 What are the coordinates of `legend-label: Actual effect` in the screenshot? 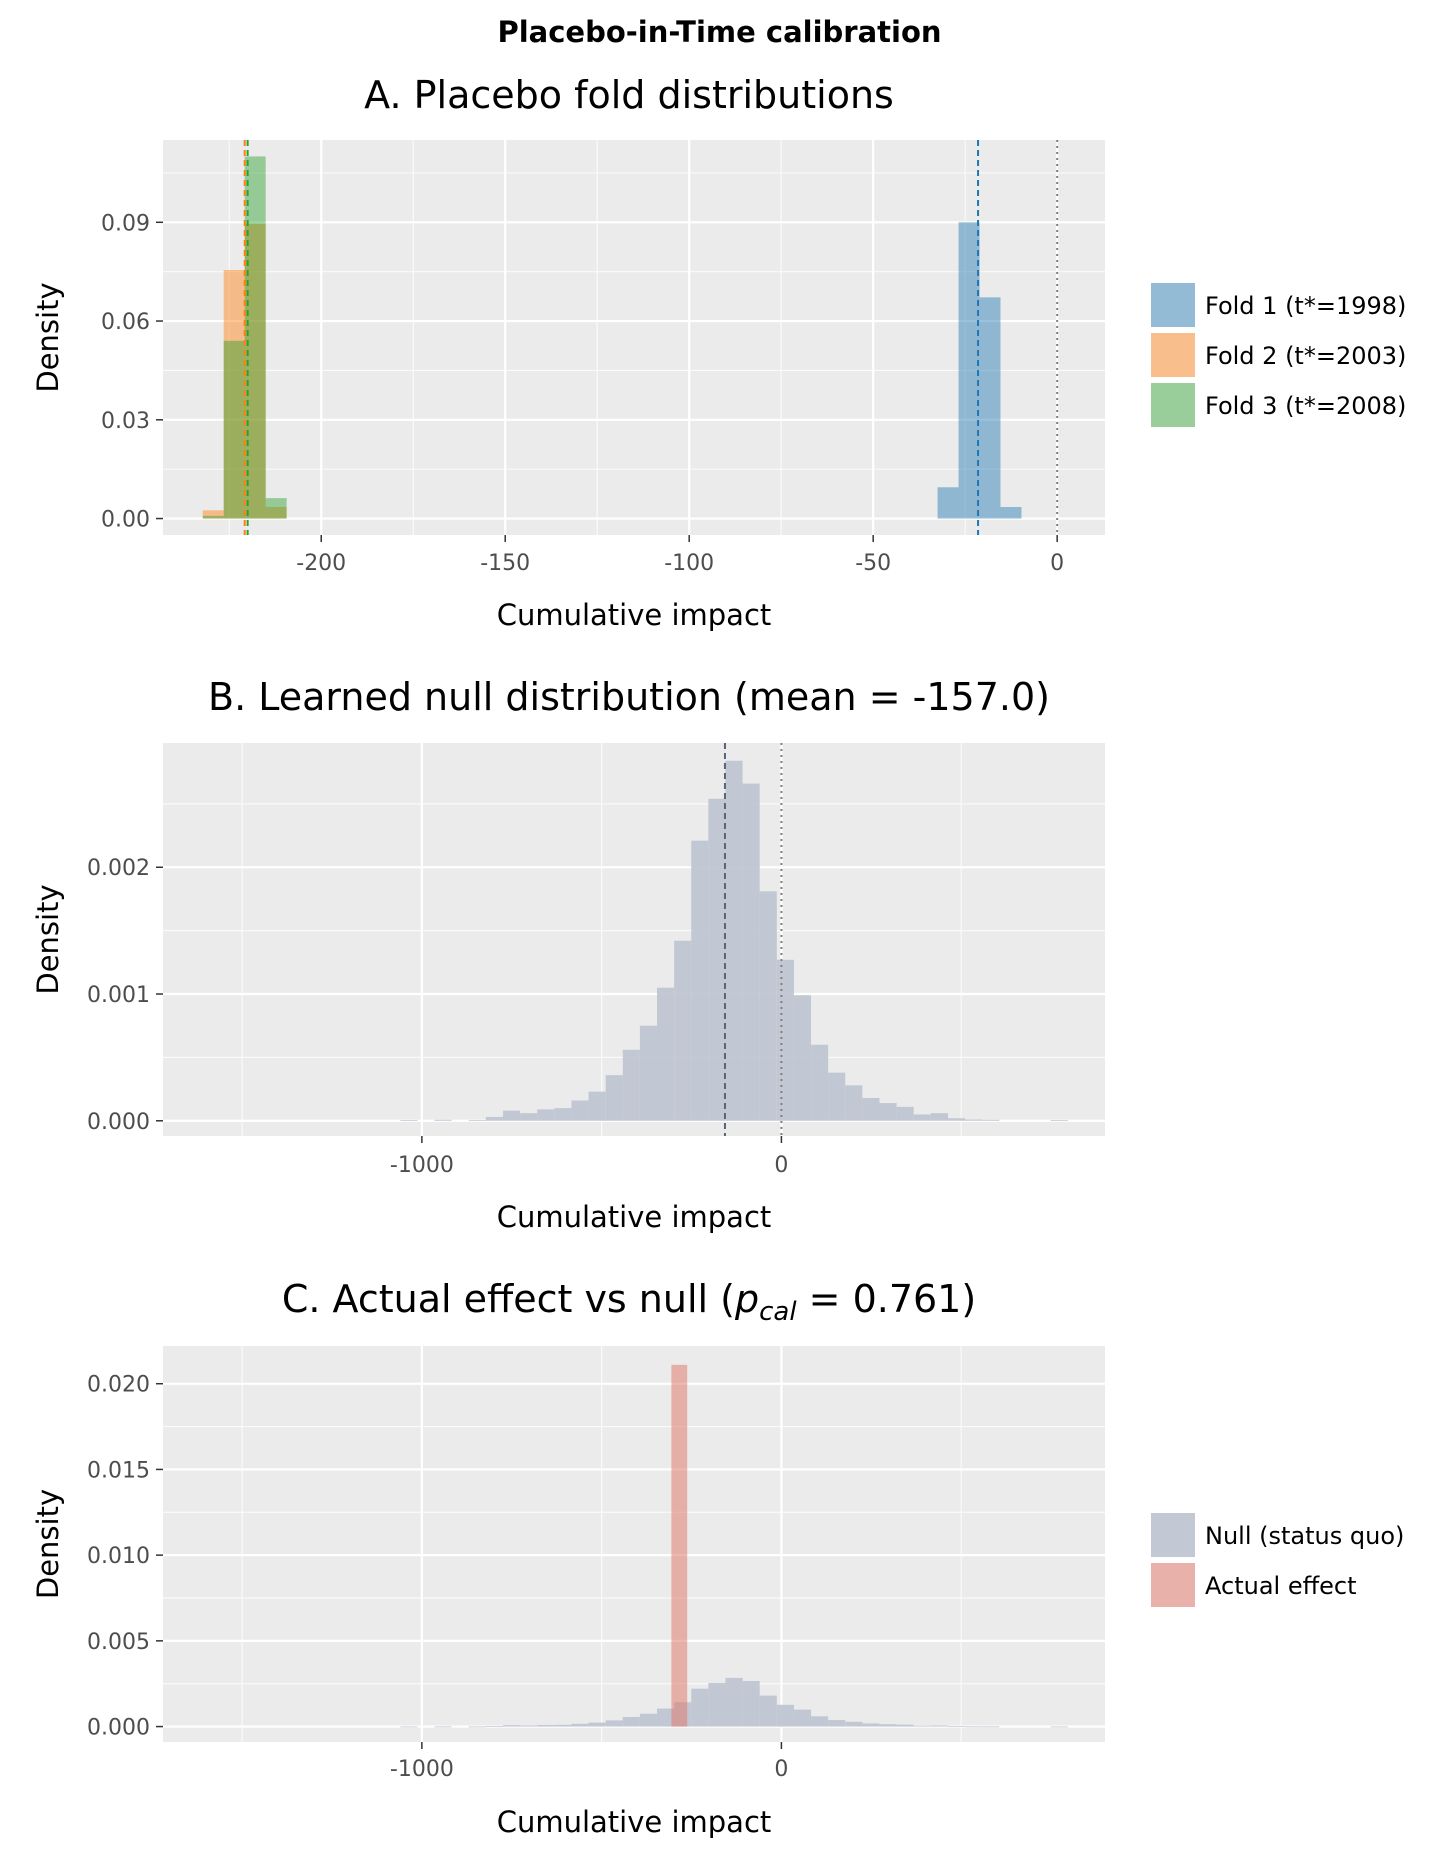 It's located at (1281, 1586).